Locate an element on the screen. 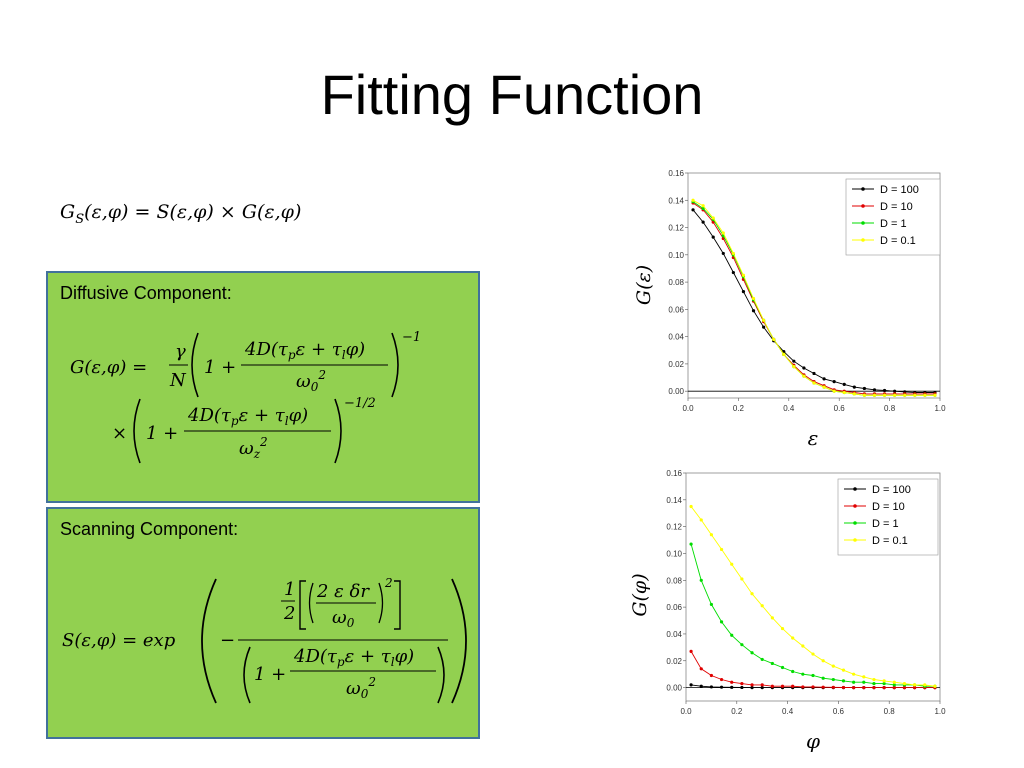 This screenshot has width=1024, height=768. svg-text: −1 is located at coordinates (411, 337).